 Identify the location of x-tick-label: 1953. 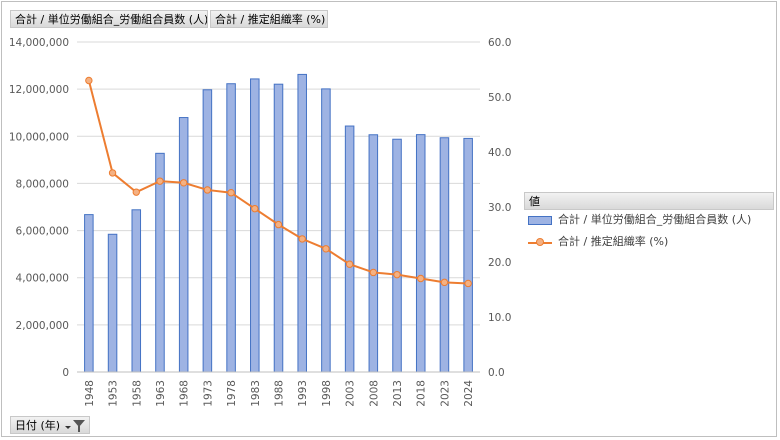
(114, 393).